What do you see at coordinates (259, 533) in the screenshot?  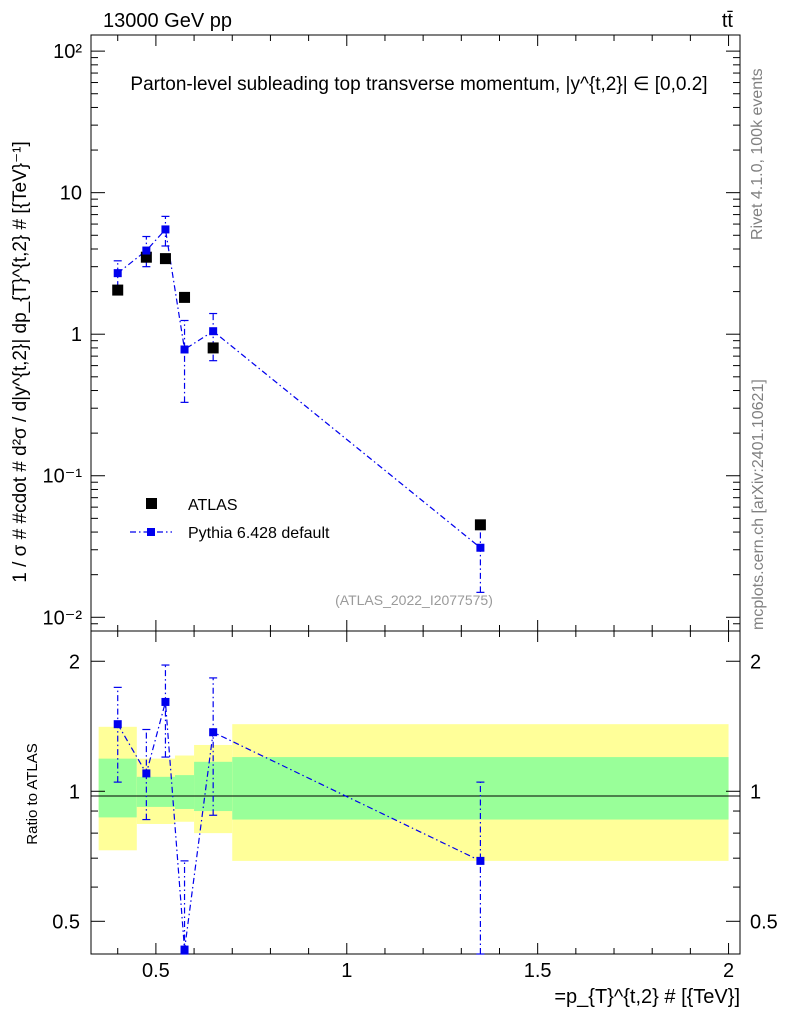 I see `legend-pythia-label: Pythia 6.428 default` at bounding box center [259, 533].